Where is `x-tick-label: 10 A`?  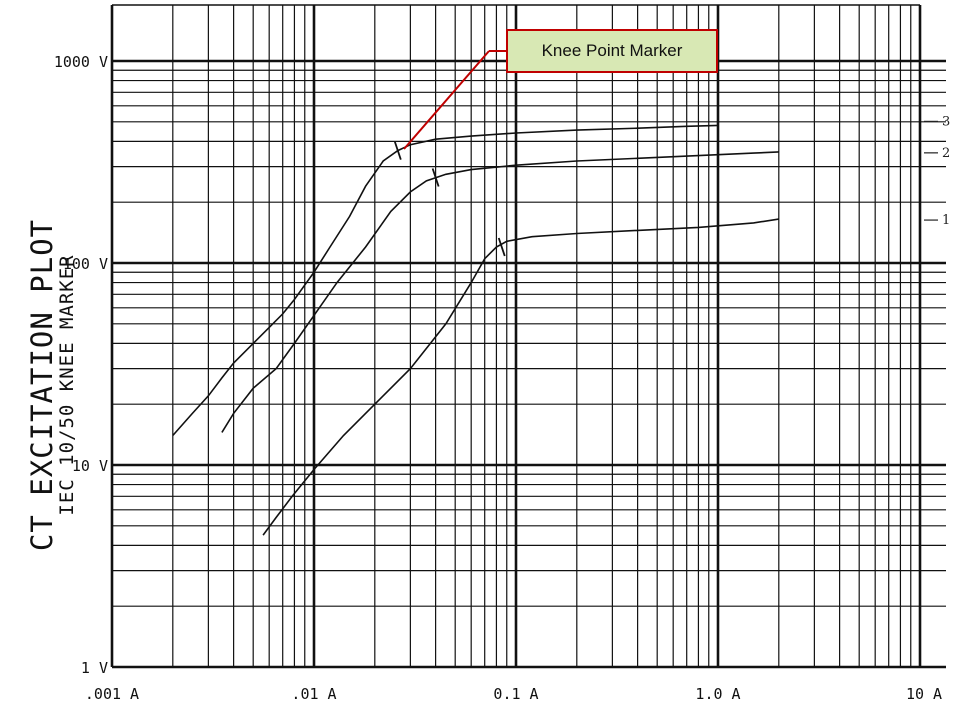
x-tick-label: 10 A is located at coordinates (924, 694).